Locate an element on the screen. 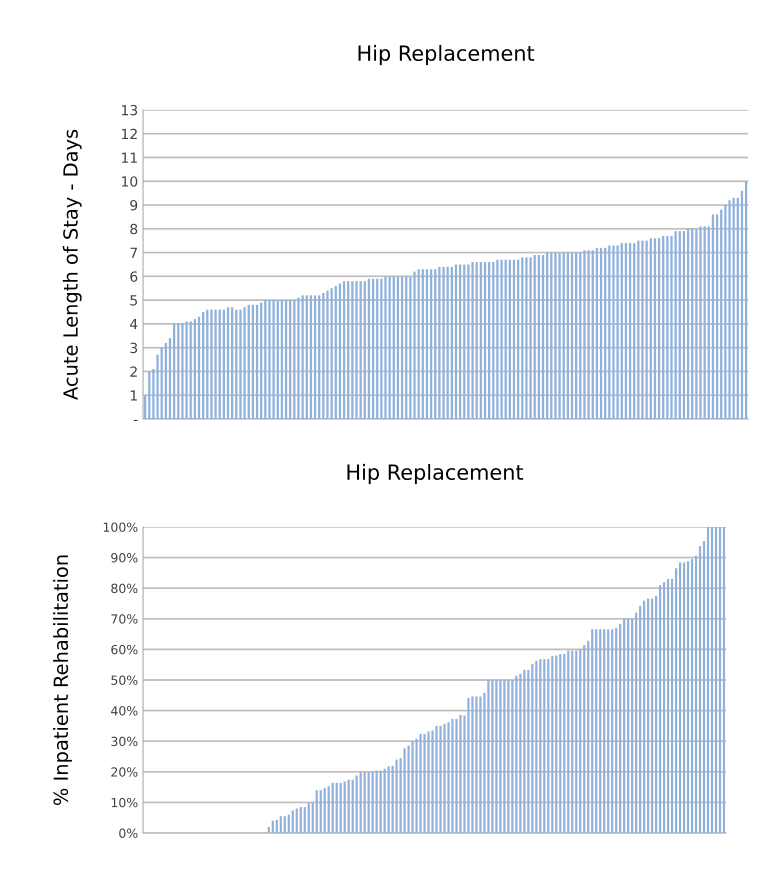 This screenshot has height=883, width=765. y-tick-label: 70% is located at coordinates (124, 619).